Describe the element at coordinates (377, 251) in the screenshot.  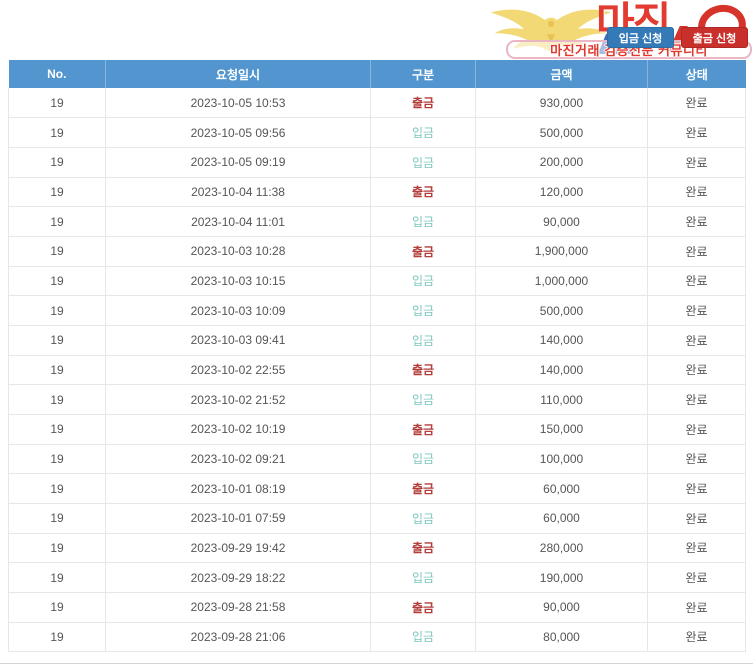
I see `table-row: 19 2023-10-03 10:28 출금 1,900,000 완료` at that location.